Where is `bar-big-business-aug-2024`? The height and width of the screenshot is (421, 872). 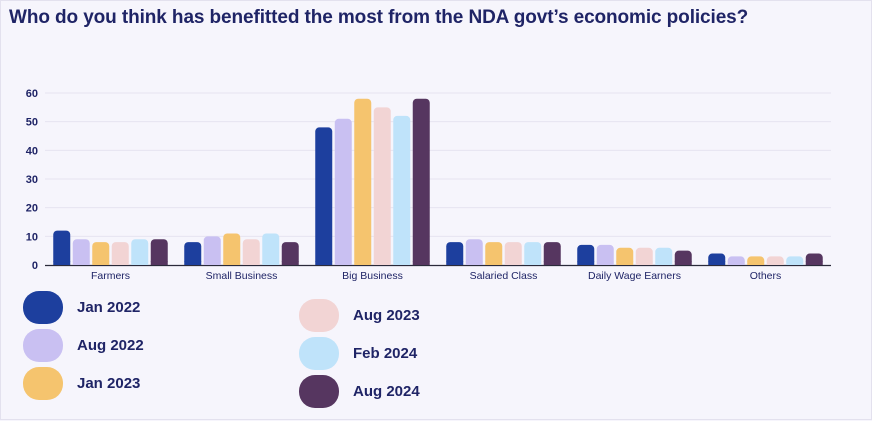
bar-big-business-aug-2024 is located at coordinates (421, 181).